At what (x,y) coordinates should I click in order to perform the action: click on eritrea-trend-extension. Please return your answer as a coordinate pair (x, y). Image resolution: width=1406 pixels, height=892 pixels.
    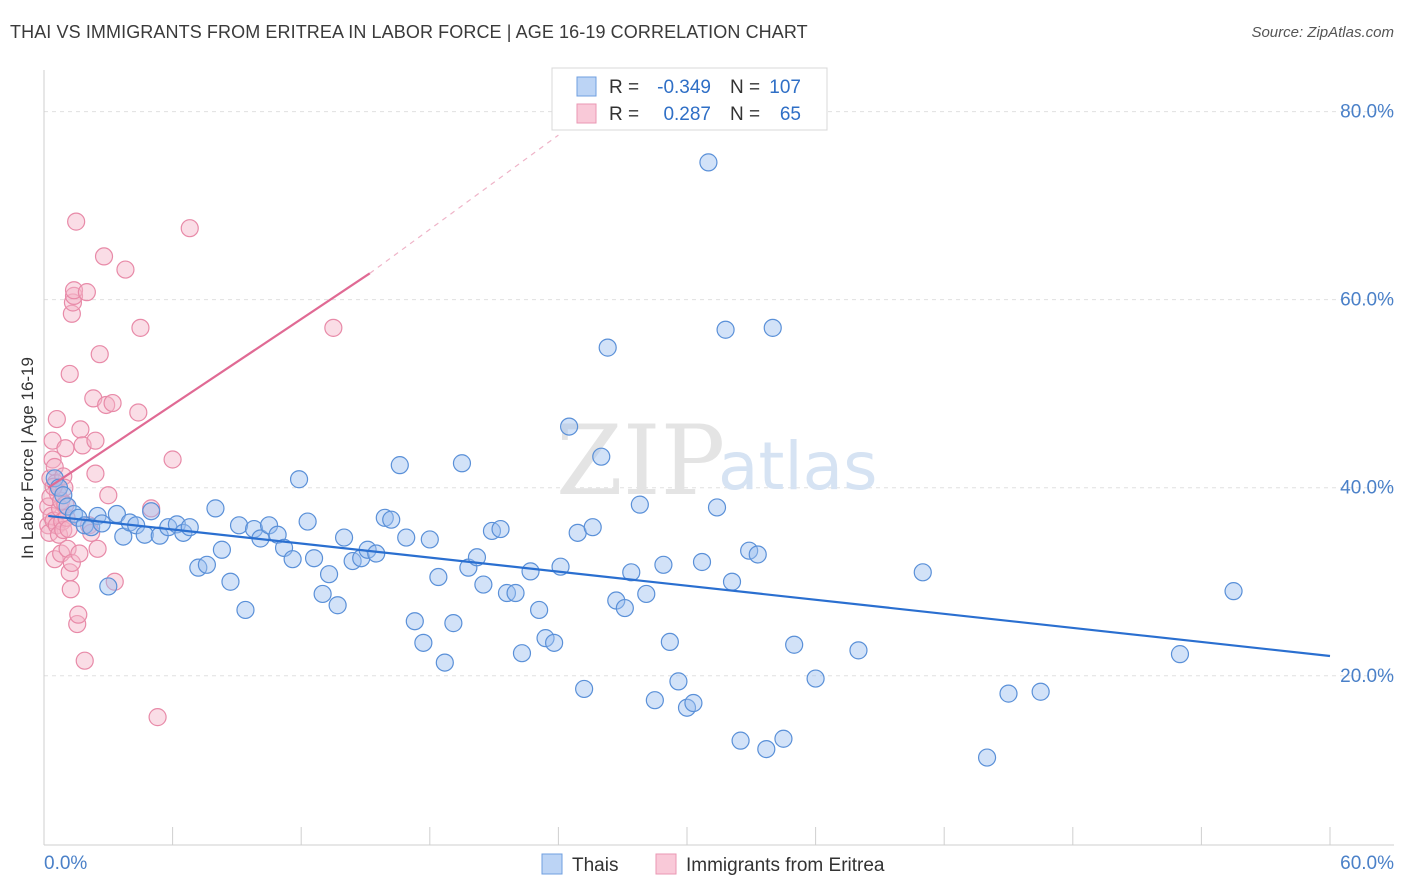
    Looking at the image, I should click on (464, 204).